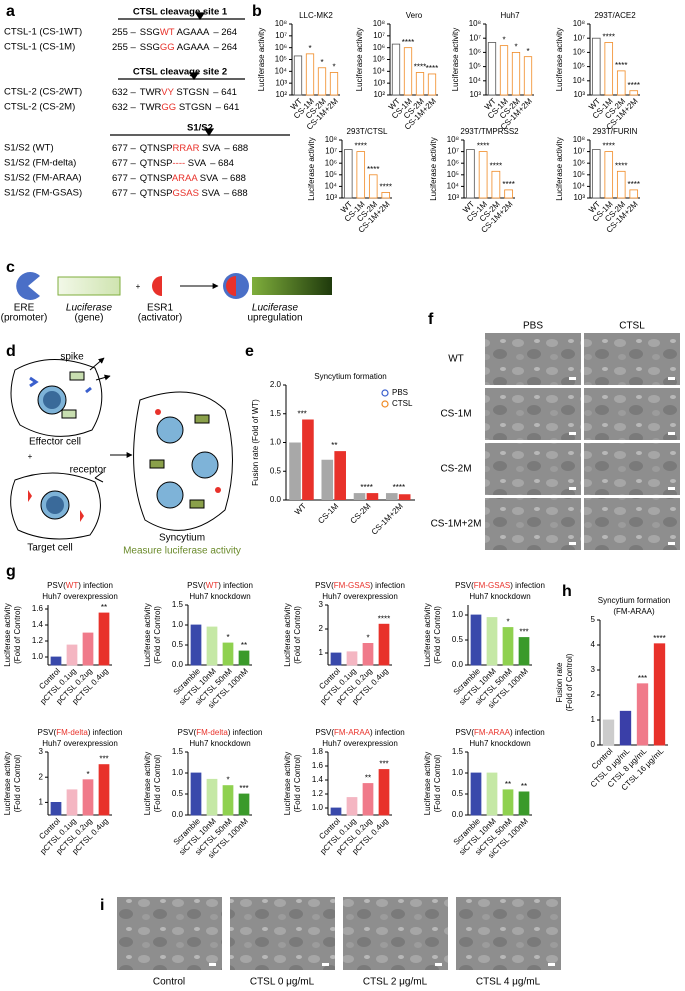 This screenshot has width=685, height=991. What do you see at coordinates (222, 163) in the screenshot?
I see `residue-end: – 684` at bounding box center [222, 163].